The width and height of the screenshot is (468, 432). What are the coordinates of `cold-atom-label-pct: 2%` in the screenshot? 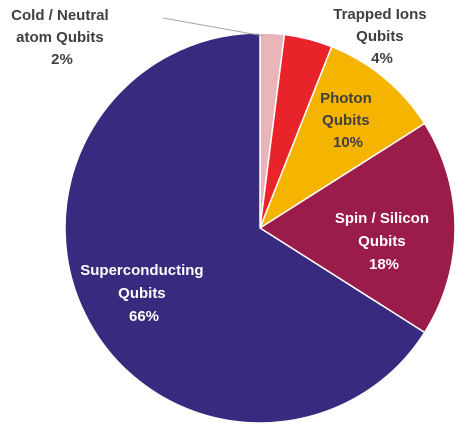 It's located at (62, 59).